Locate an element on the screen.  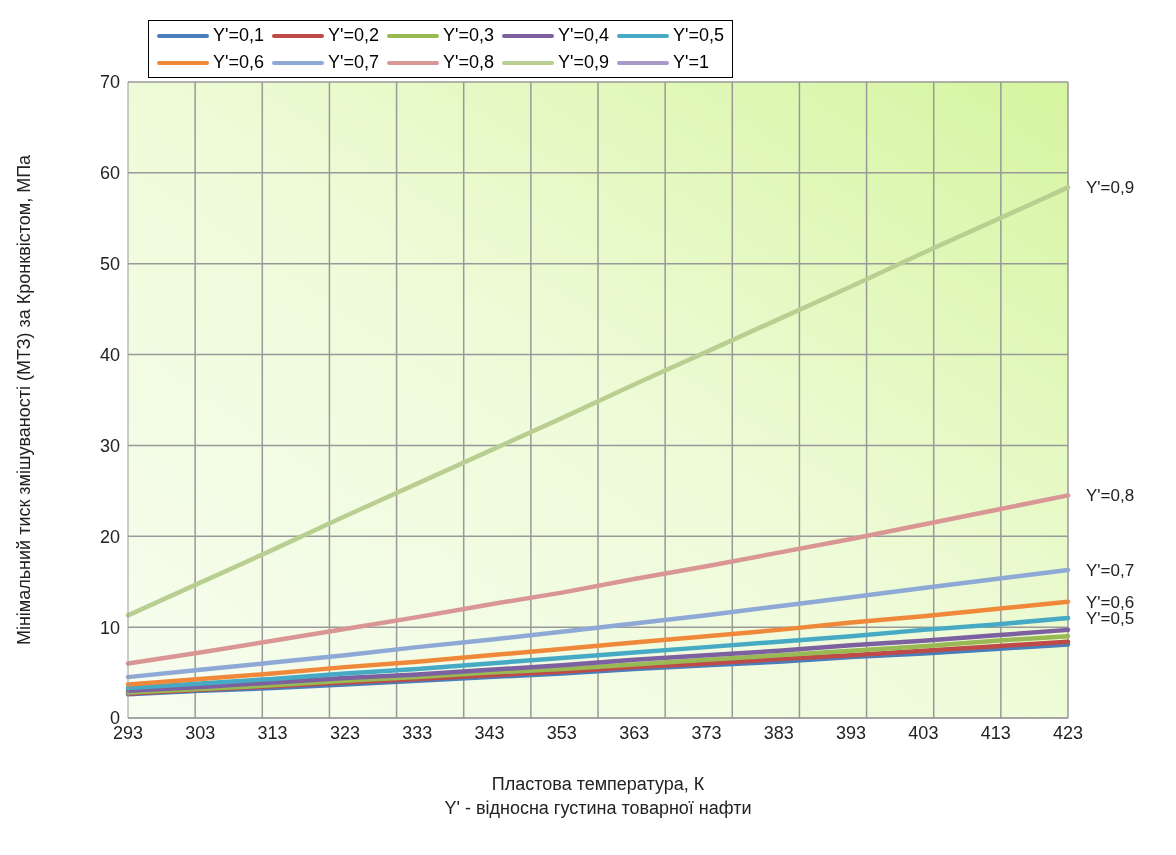
annotation: Y'=0,5 is located at coordinates (1110, 619).